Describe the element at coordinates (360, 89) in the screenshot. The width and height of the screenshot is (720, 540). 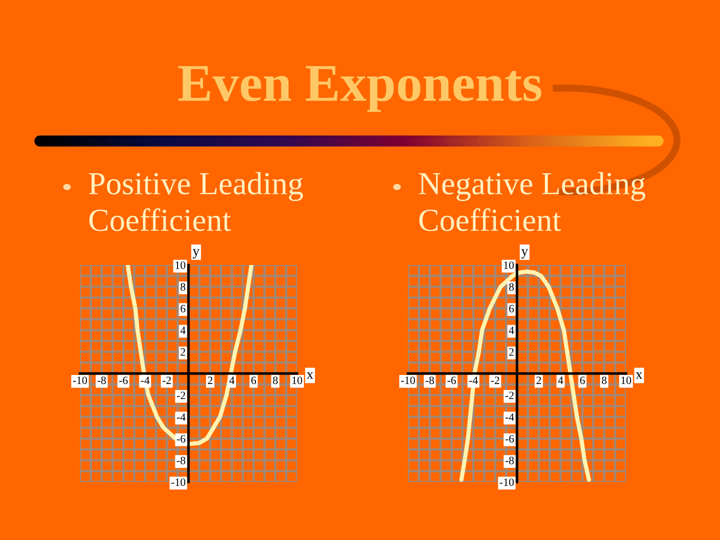
I see `text: Even Exponents` at that location.